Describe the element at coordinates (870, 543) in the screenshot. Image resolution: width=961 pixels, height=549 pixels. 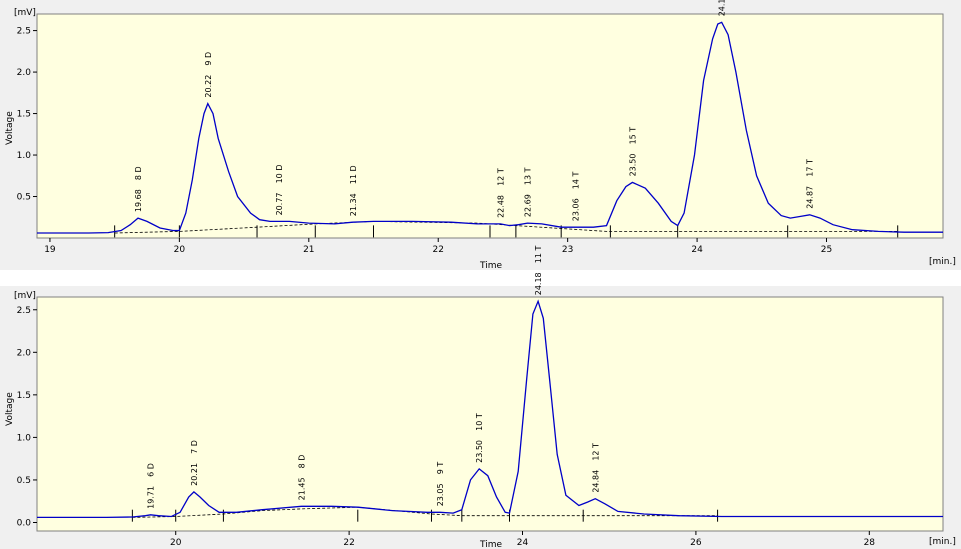
I see `x-tick-label: 28` at that location.